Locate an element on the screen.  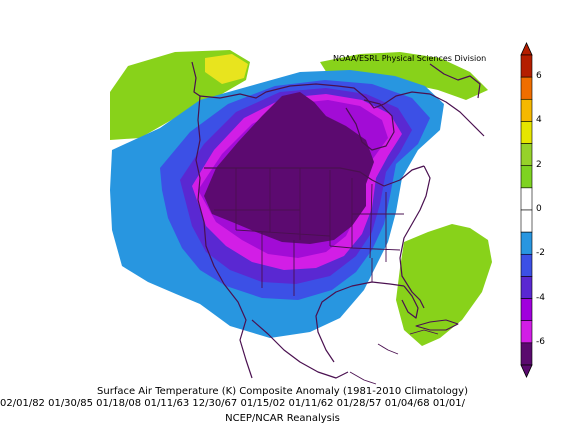
yellow-region-alaska is located at coordinates (226, 69).